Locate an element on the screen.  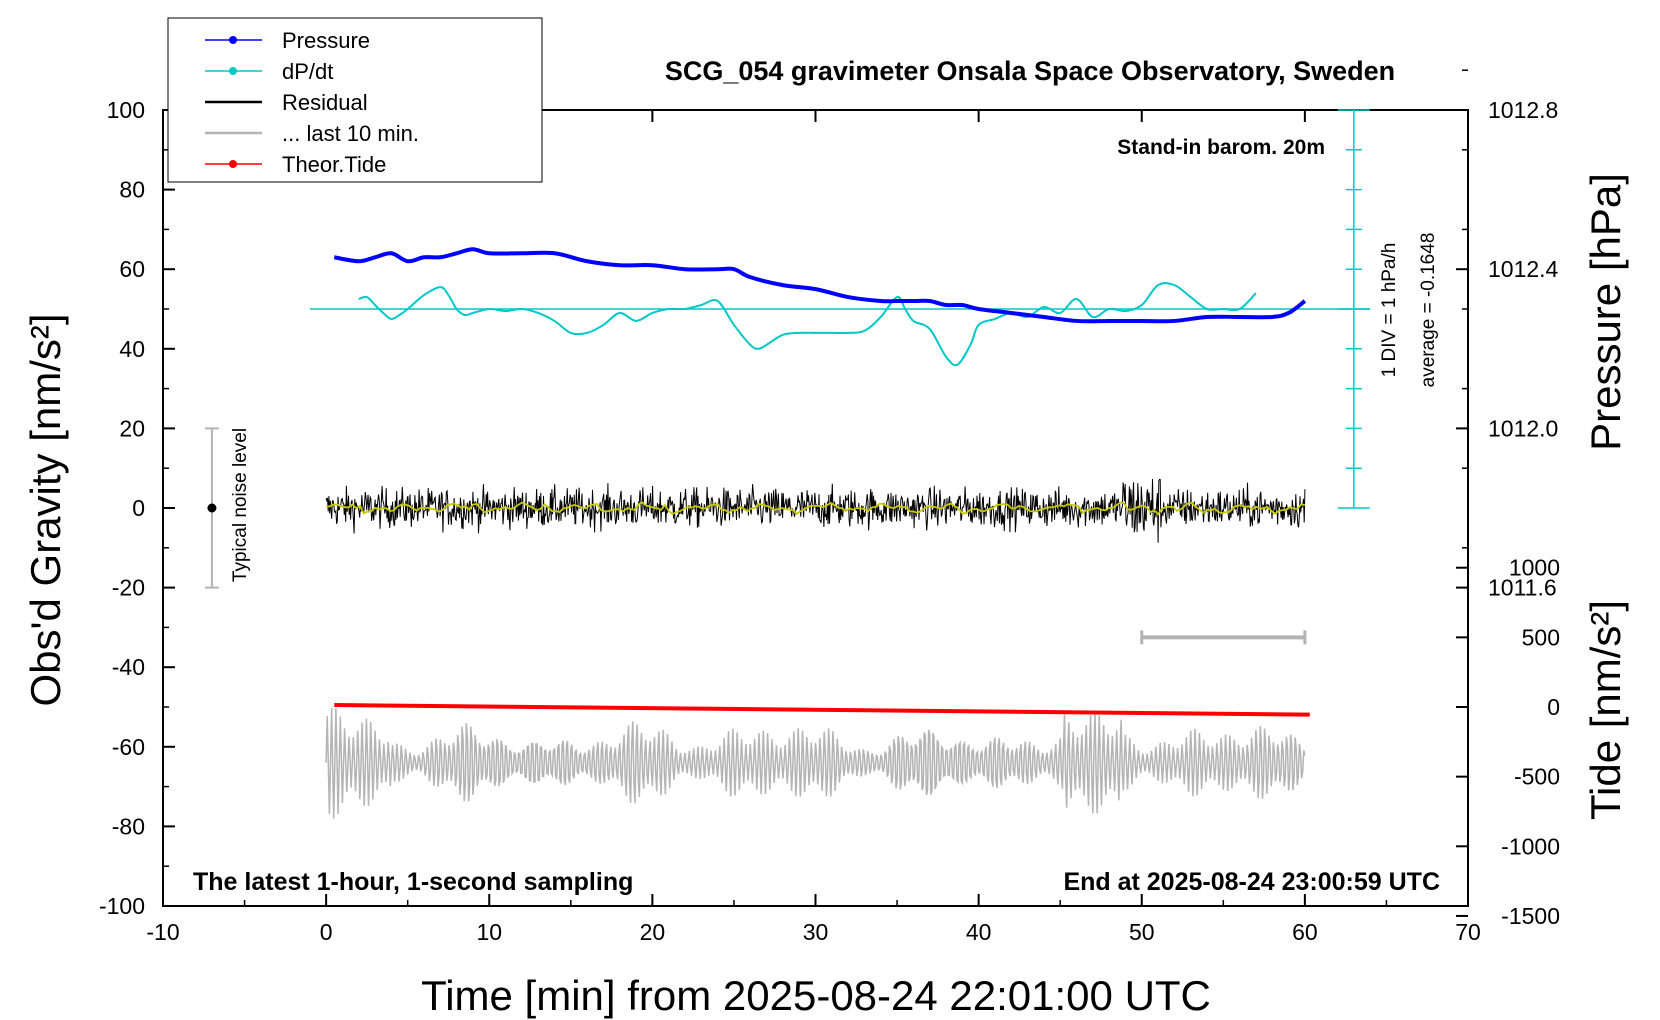
x-tick-label: -10 is located at coordinates (162, 932).